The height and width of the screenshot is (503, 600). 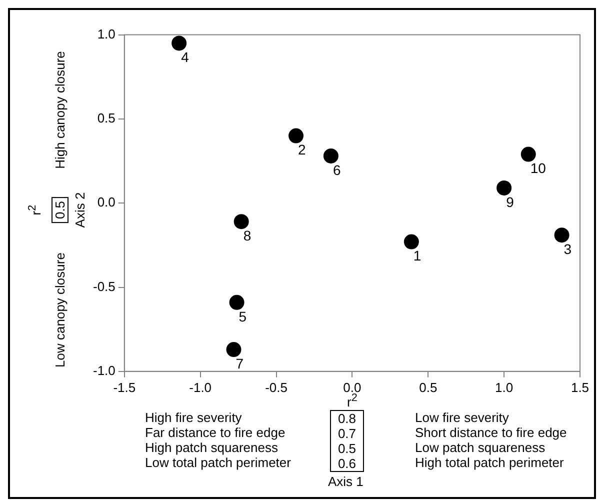 I want to click on annotation: 7, so click(x=240, y=363).